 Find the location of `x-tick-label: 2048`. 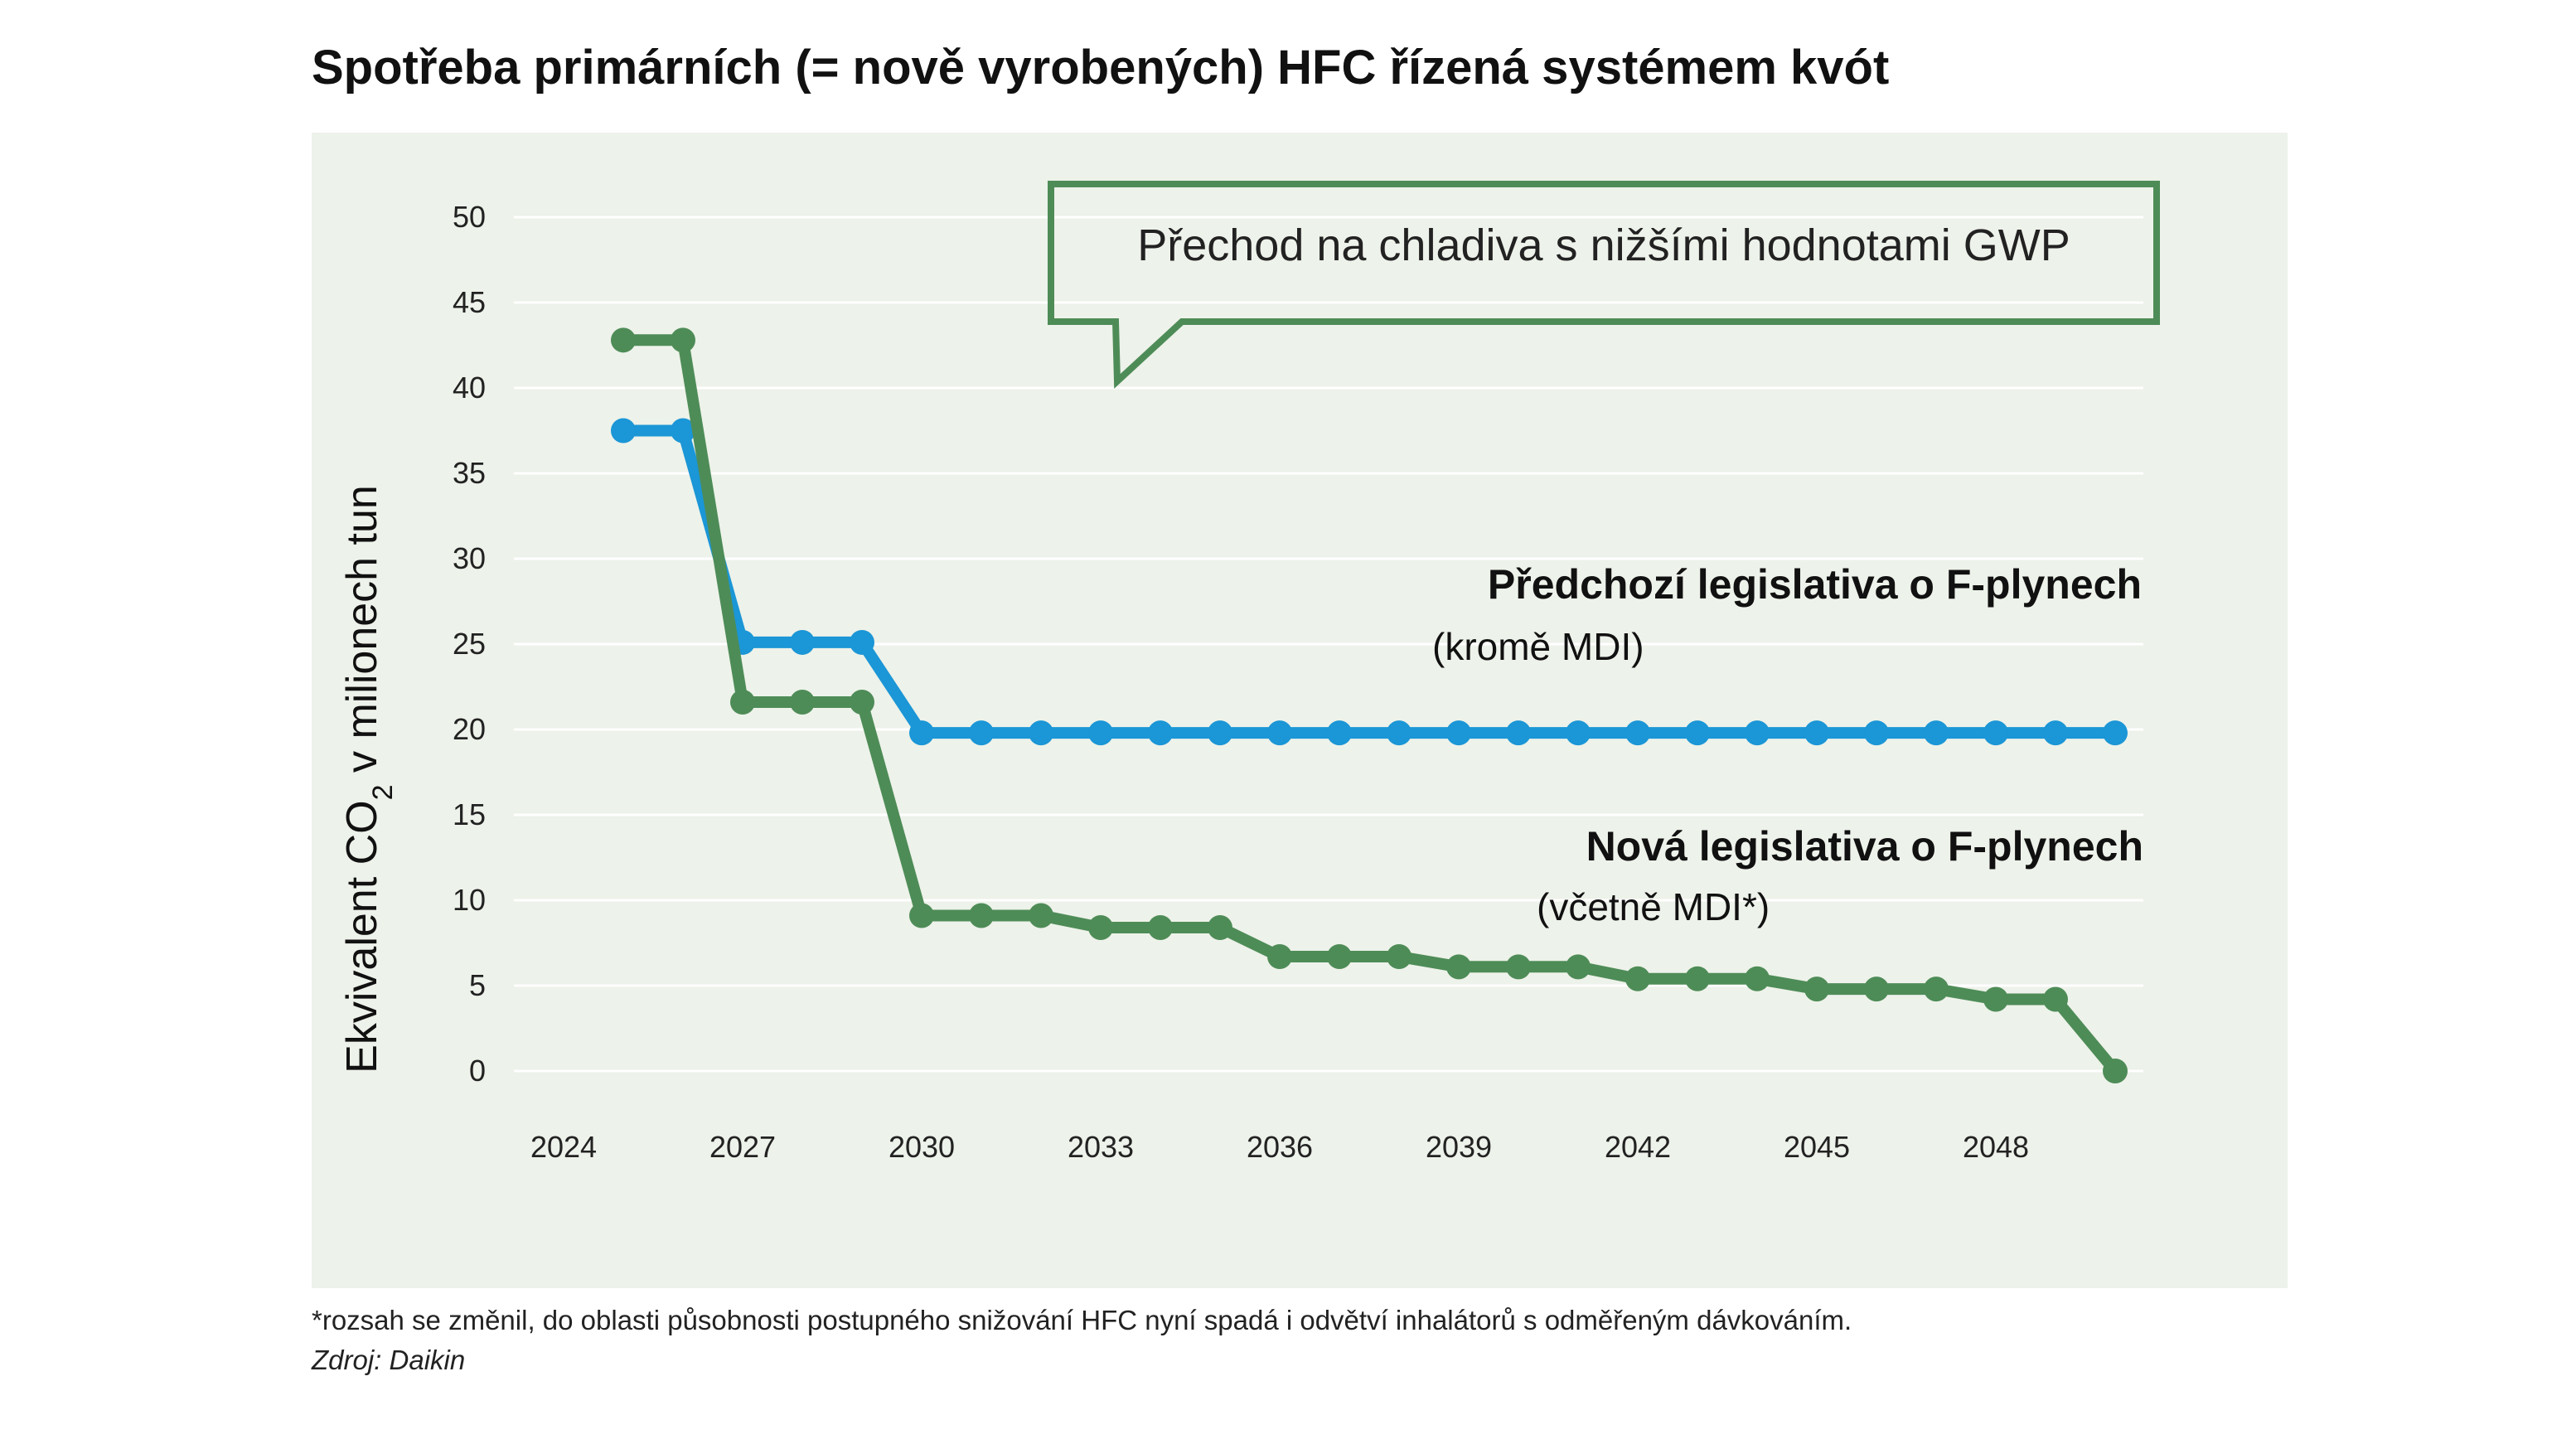

x-tick-label: 2048 is located at coordinates (1996, 1147).